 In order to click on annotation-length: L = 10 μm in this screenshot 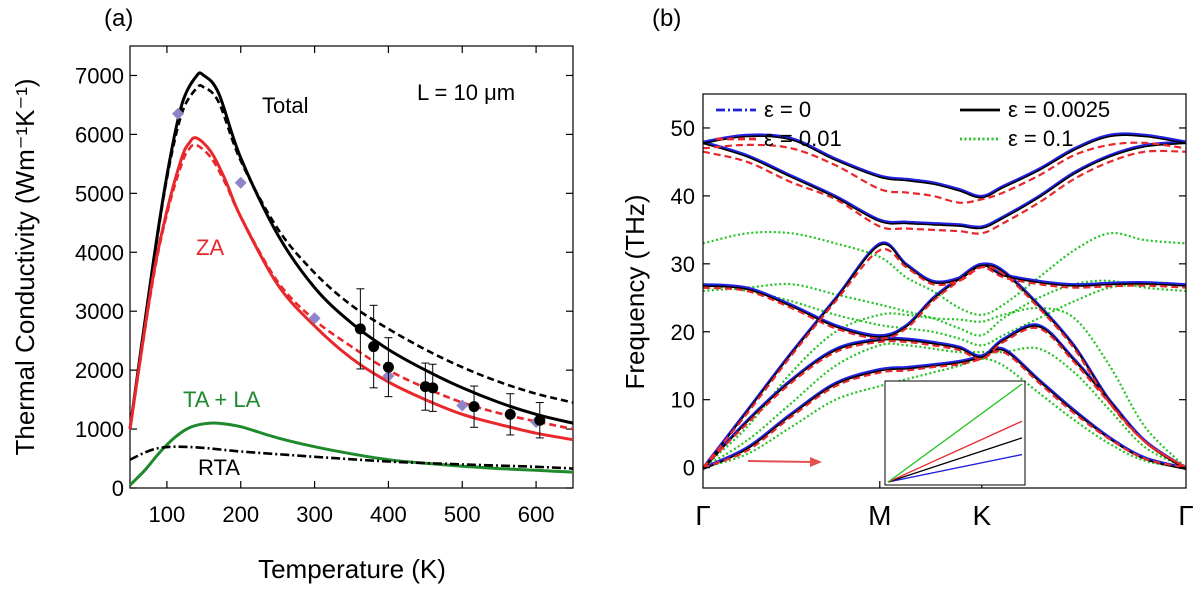, I will do `click(466, 92)`.